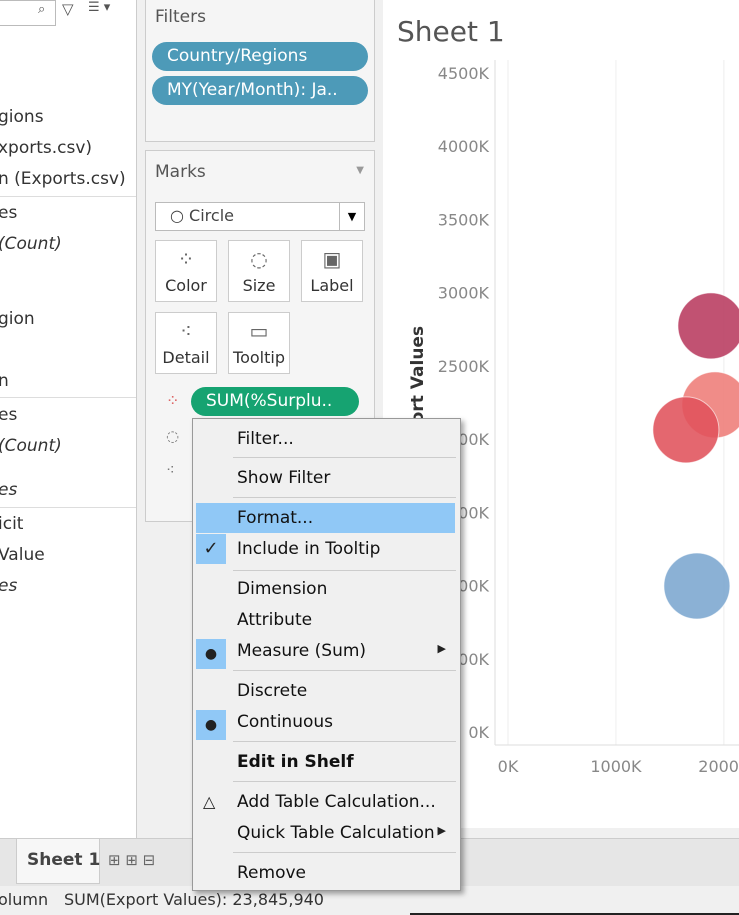 The image size is (739, 915). Describe the element at coordinates (464, 146) in the screenshot. I see `y-tick-label: 4000K` at that location.